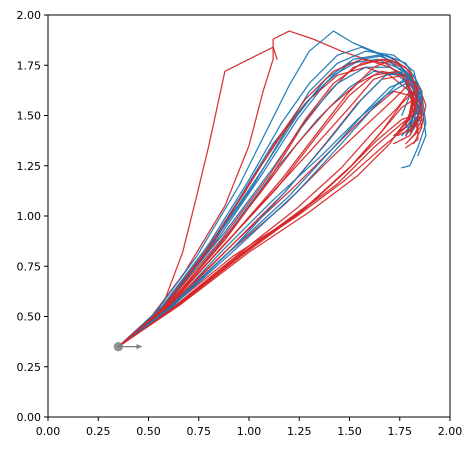 This screenshot has height=453, width=474. I want to click on x-tick-label: 1.50, so click(349, 431).